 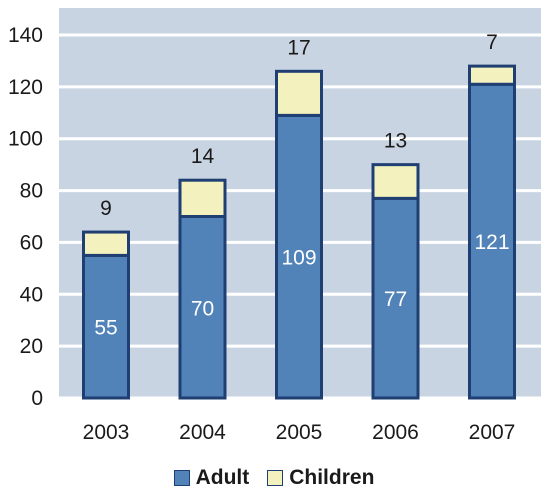 What do you see at coordinates (492, 432) in the screenshot?
I see `x-tick-label-2007: 2007` at bounding box center [492, 432].